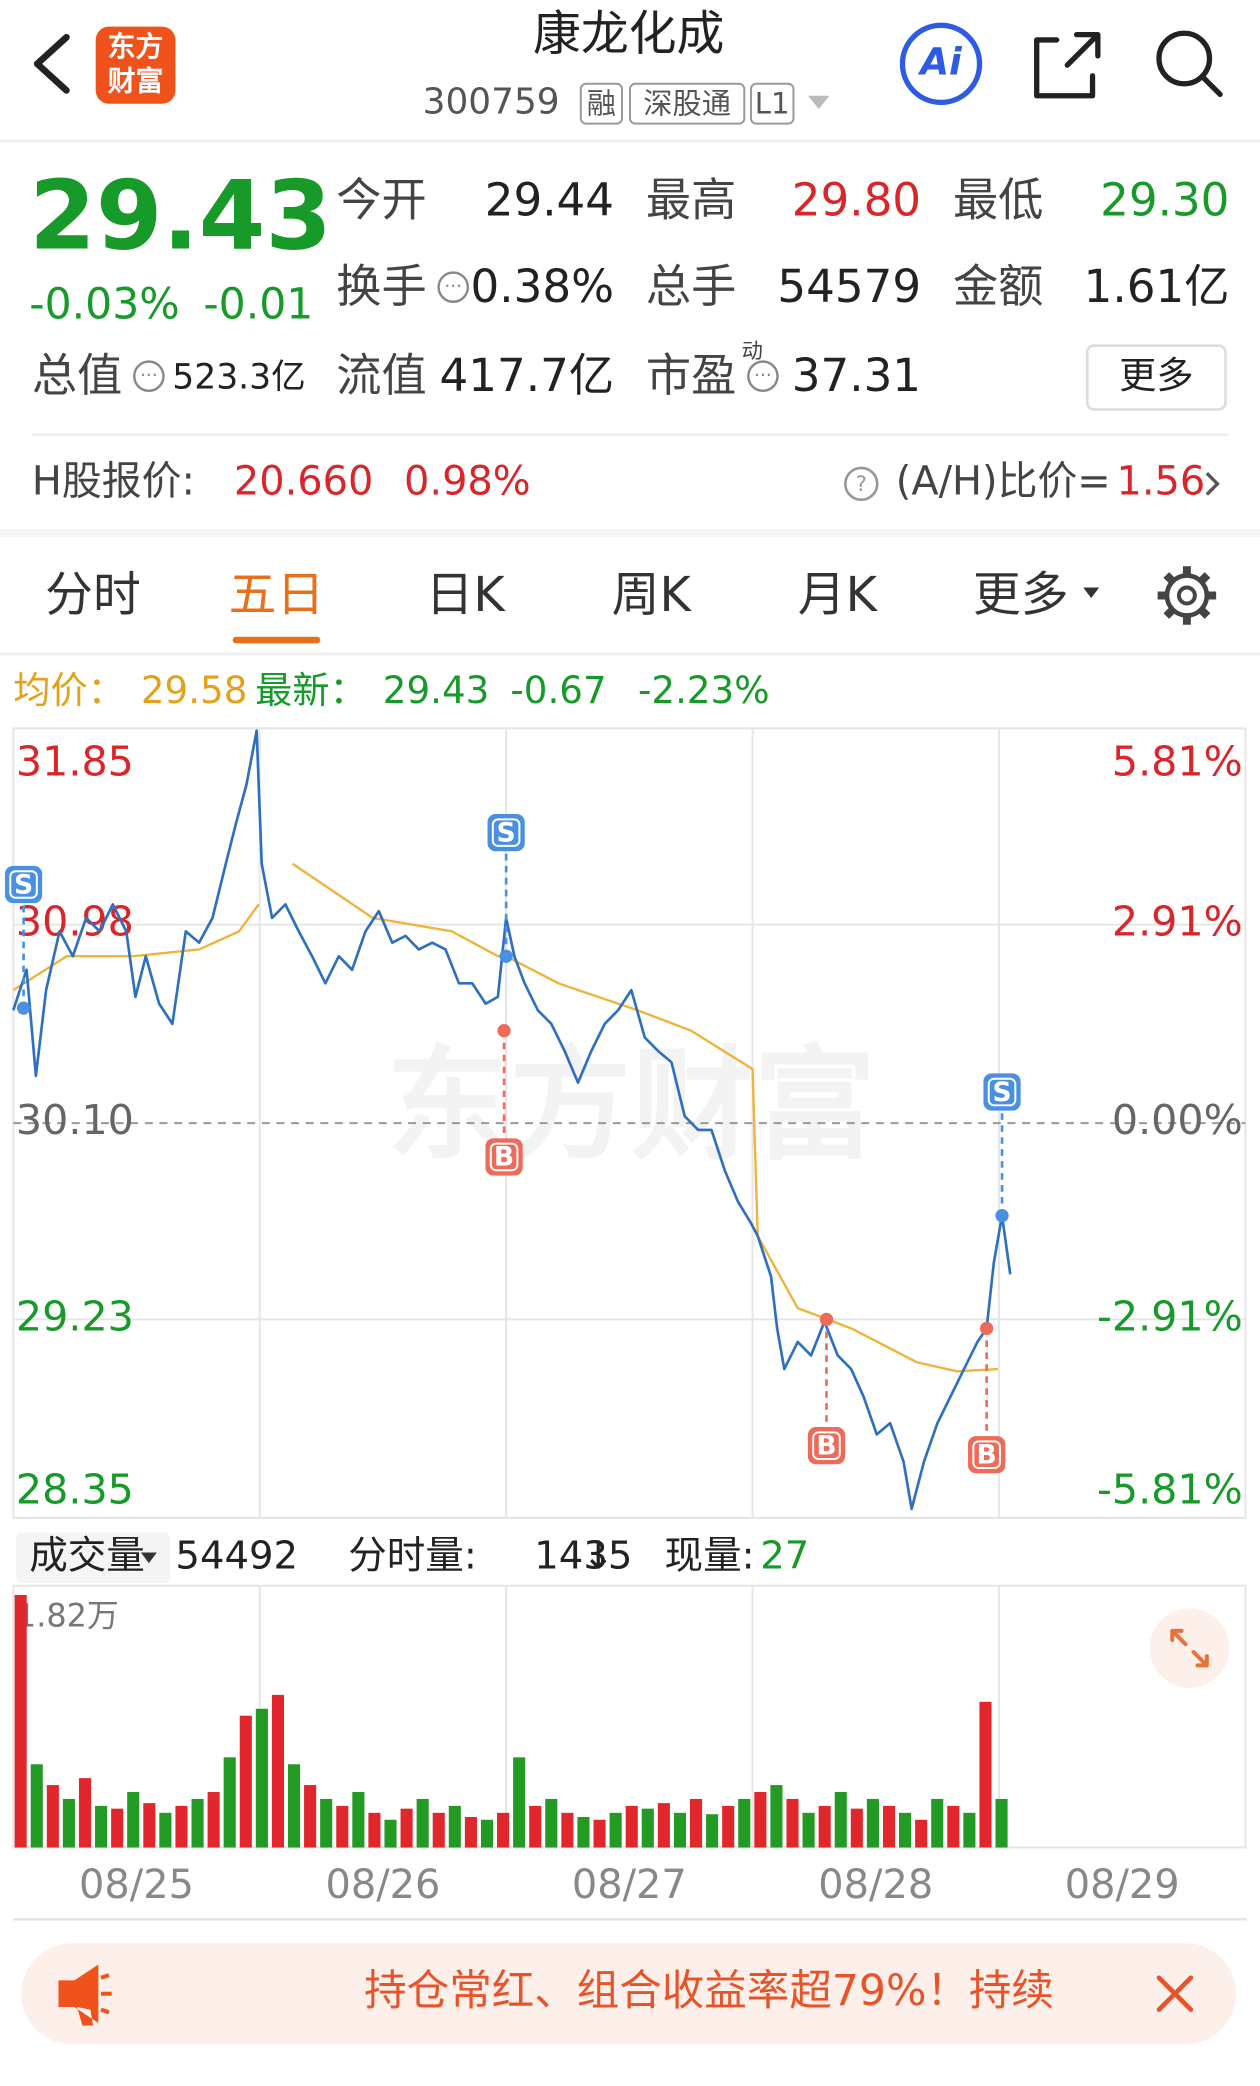 The image size is (1260, 2086). I want to click on help-icon, so click(861, 484).